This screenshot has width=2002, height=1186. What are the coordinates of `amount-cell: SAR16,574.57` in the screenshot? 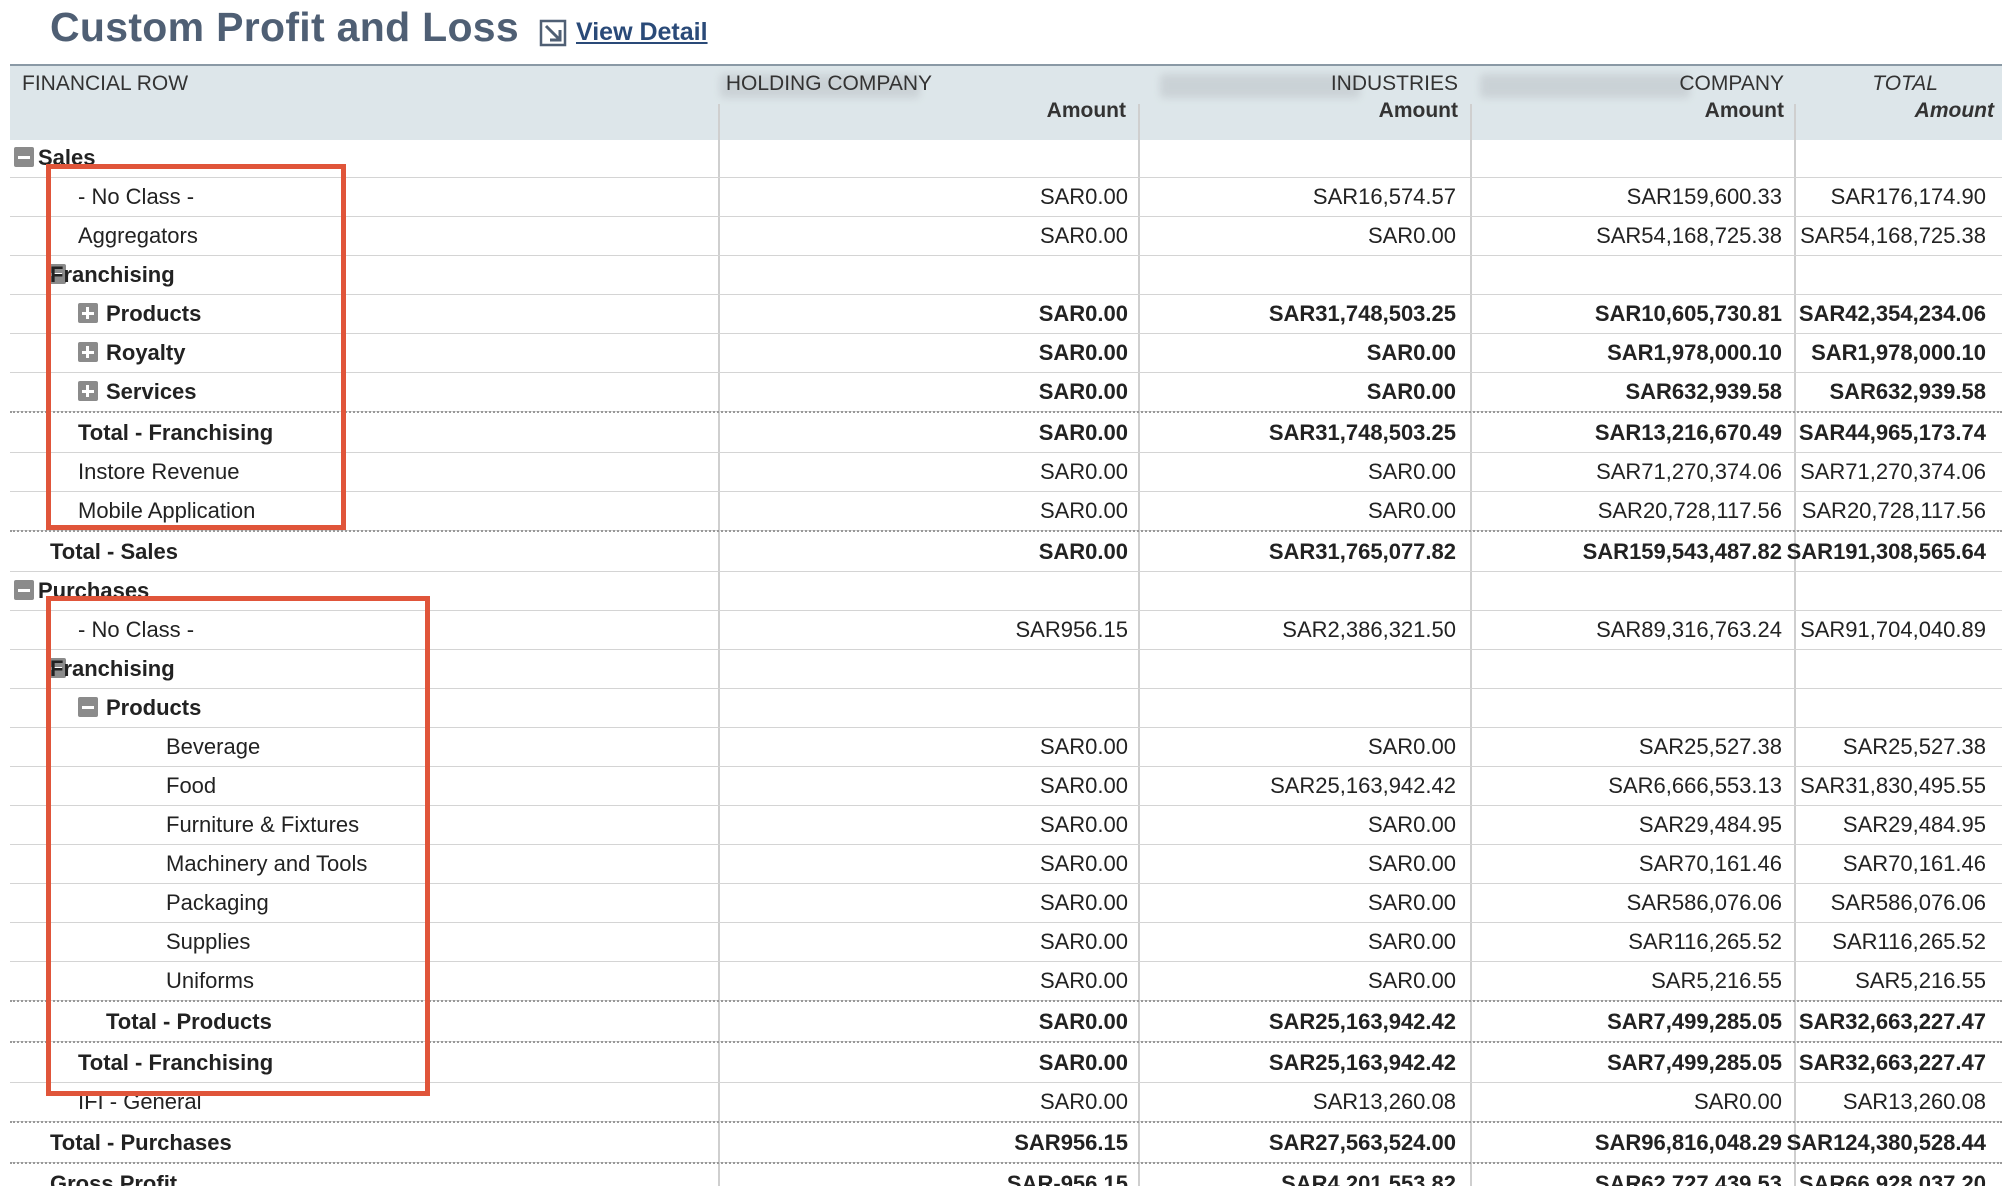 It's located at (1384, 196).